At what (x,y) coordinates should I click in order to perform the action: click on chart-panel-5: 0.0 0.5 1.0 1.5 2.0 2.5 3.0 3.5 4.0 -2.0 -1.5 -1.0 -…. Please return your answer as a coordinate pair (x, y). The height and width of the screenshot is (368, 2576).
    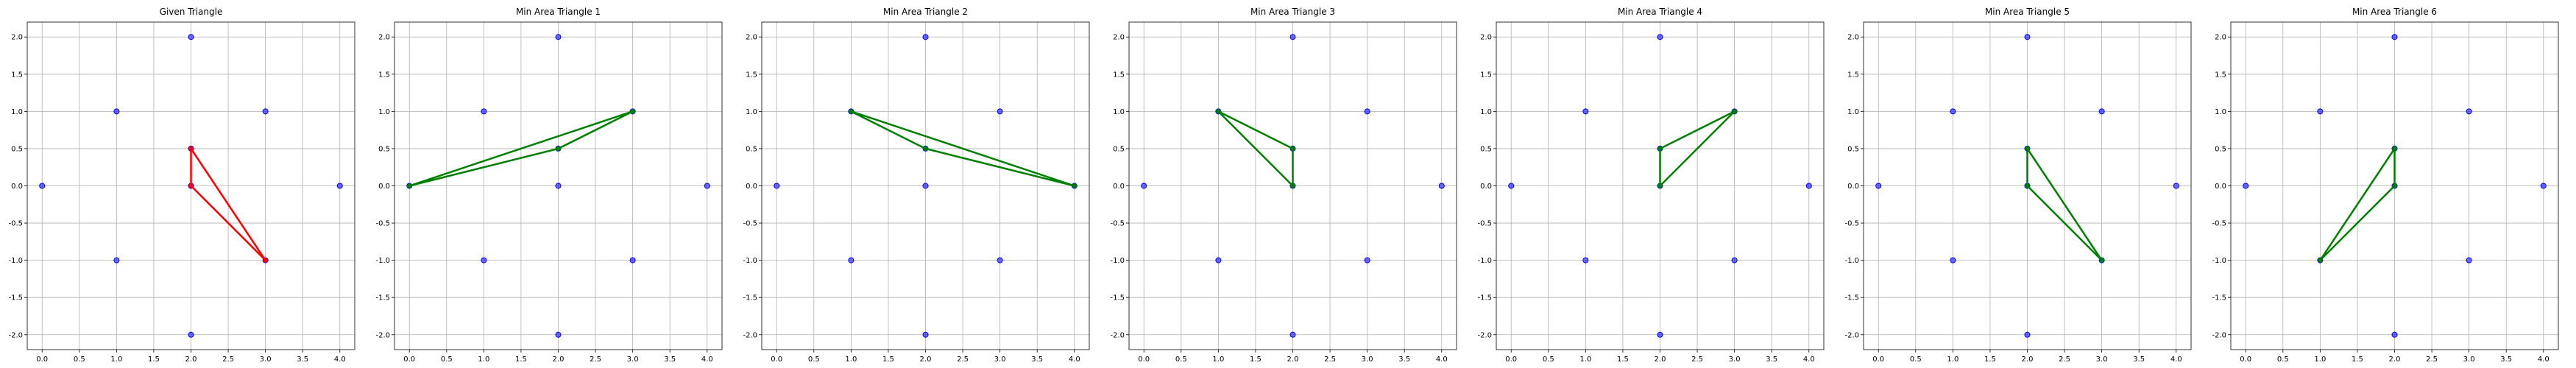
    Looking at the image, I should click on (1651, 185).